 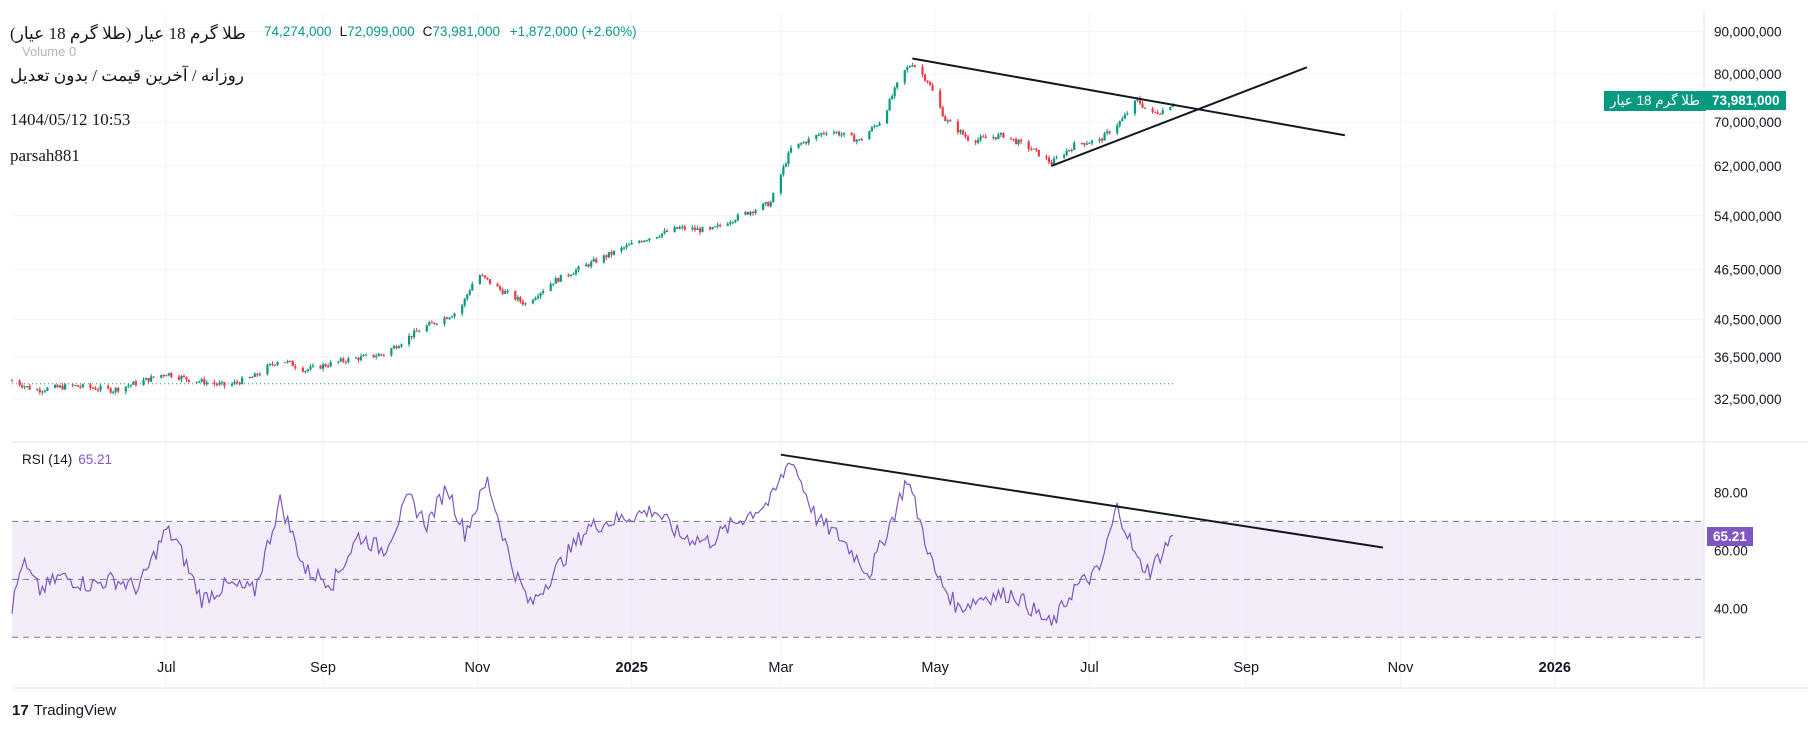 I want to click on price-tick-label: 36,500,000, so click(x=1748, y=357).